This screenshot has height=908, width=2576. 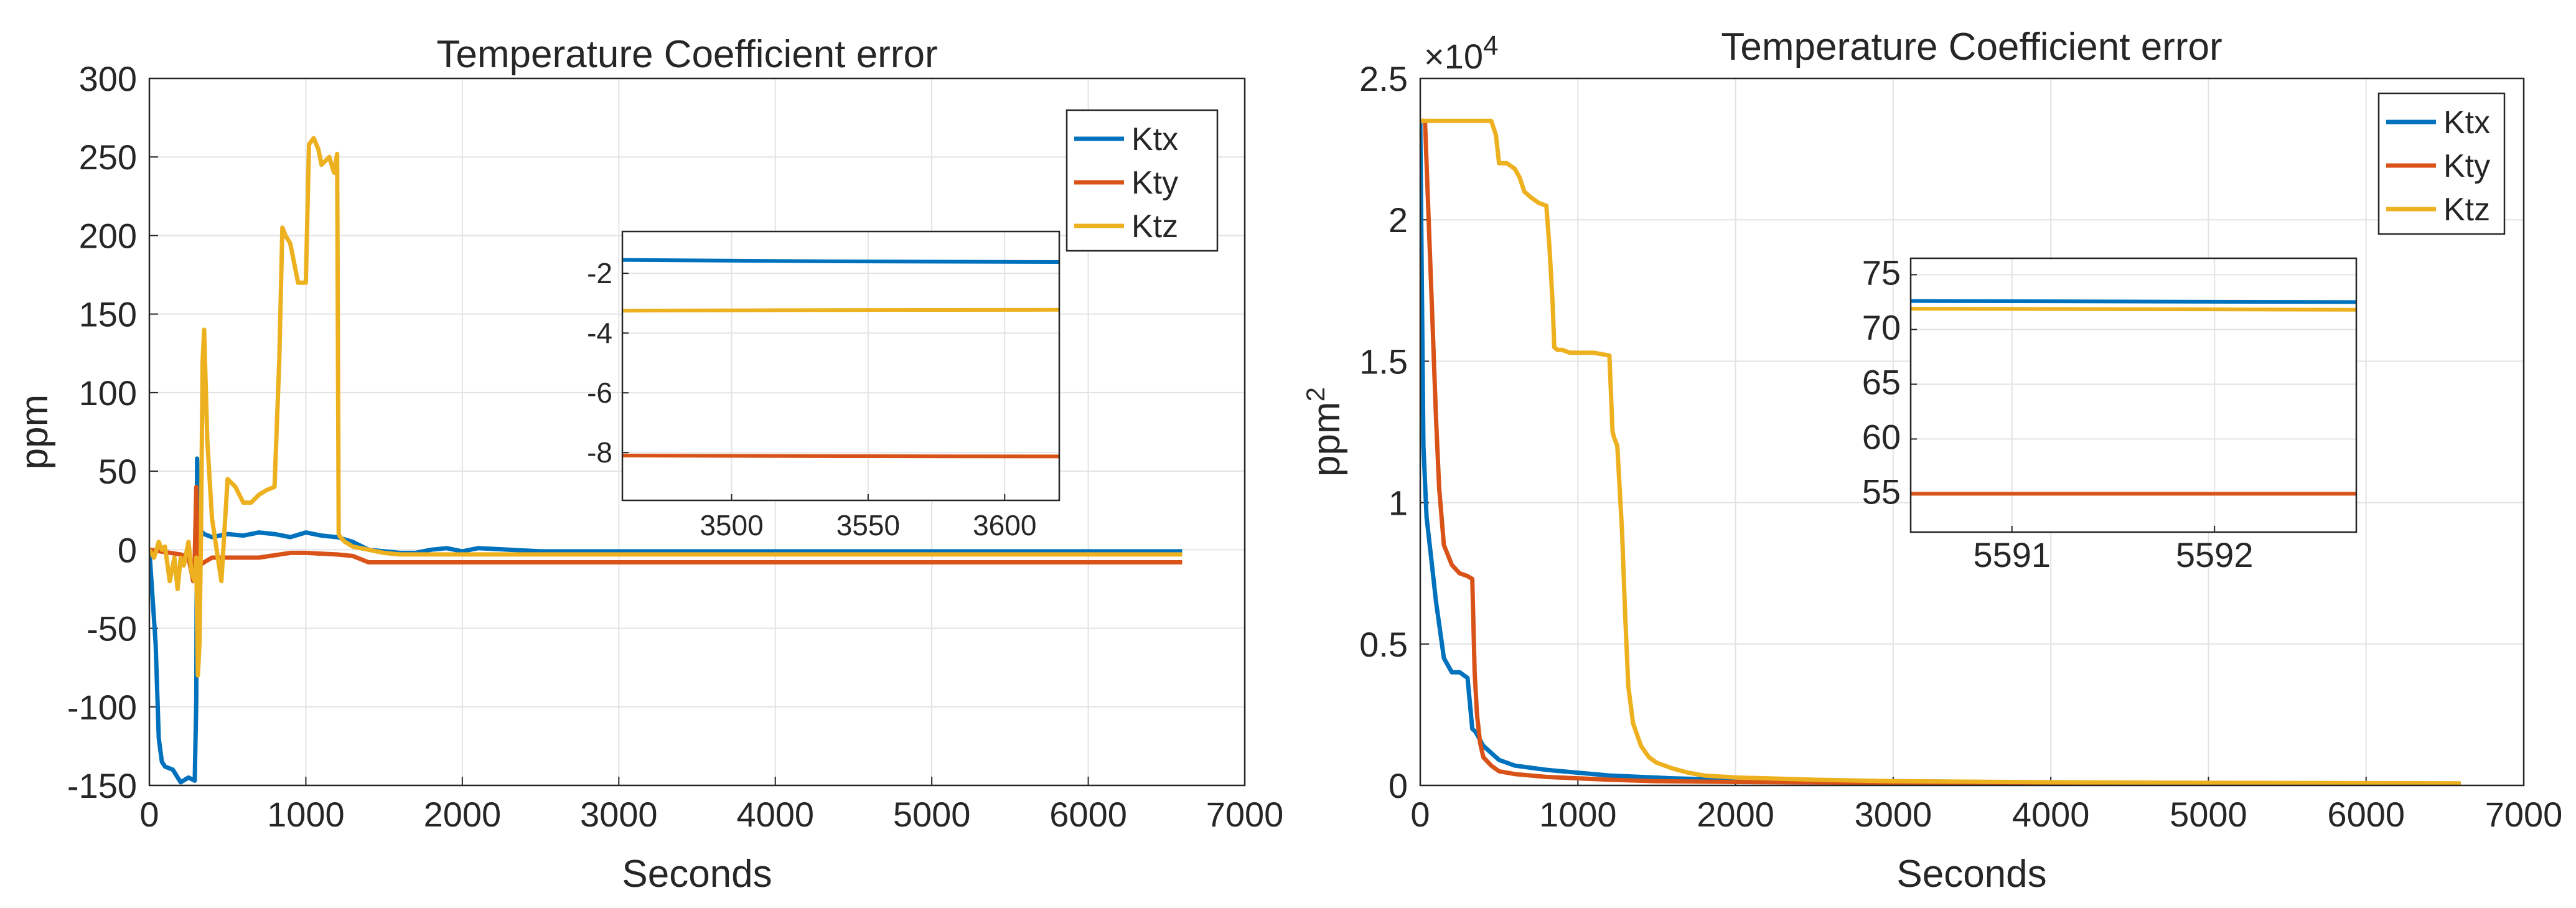 I want to click on series-line-ktx, so click(x=666, y=620).